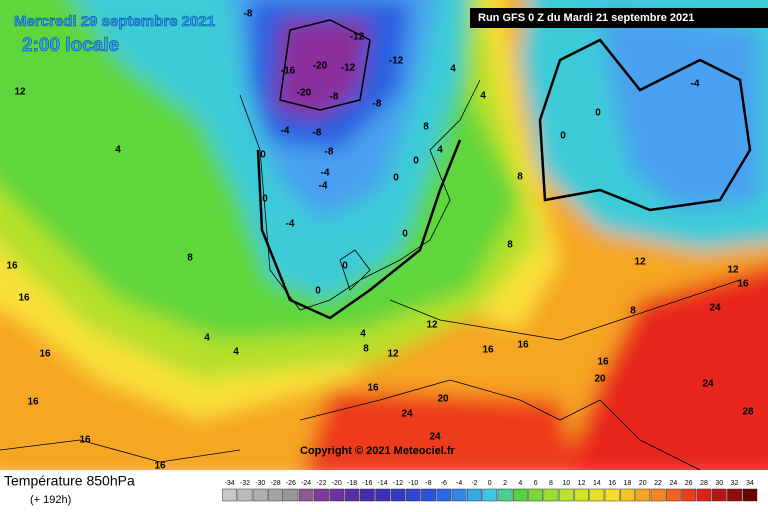  I want to click on contour-label: -16, so click(288, 71).